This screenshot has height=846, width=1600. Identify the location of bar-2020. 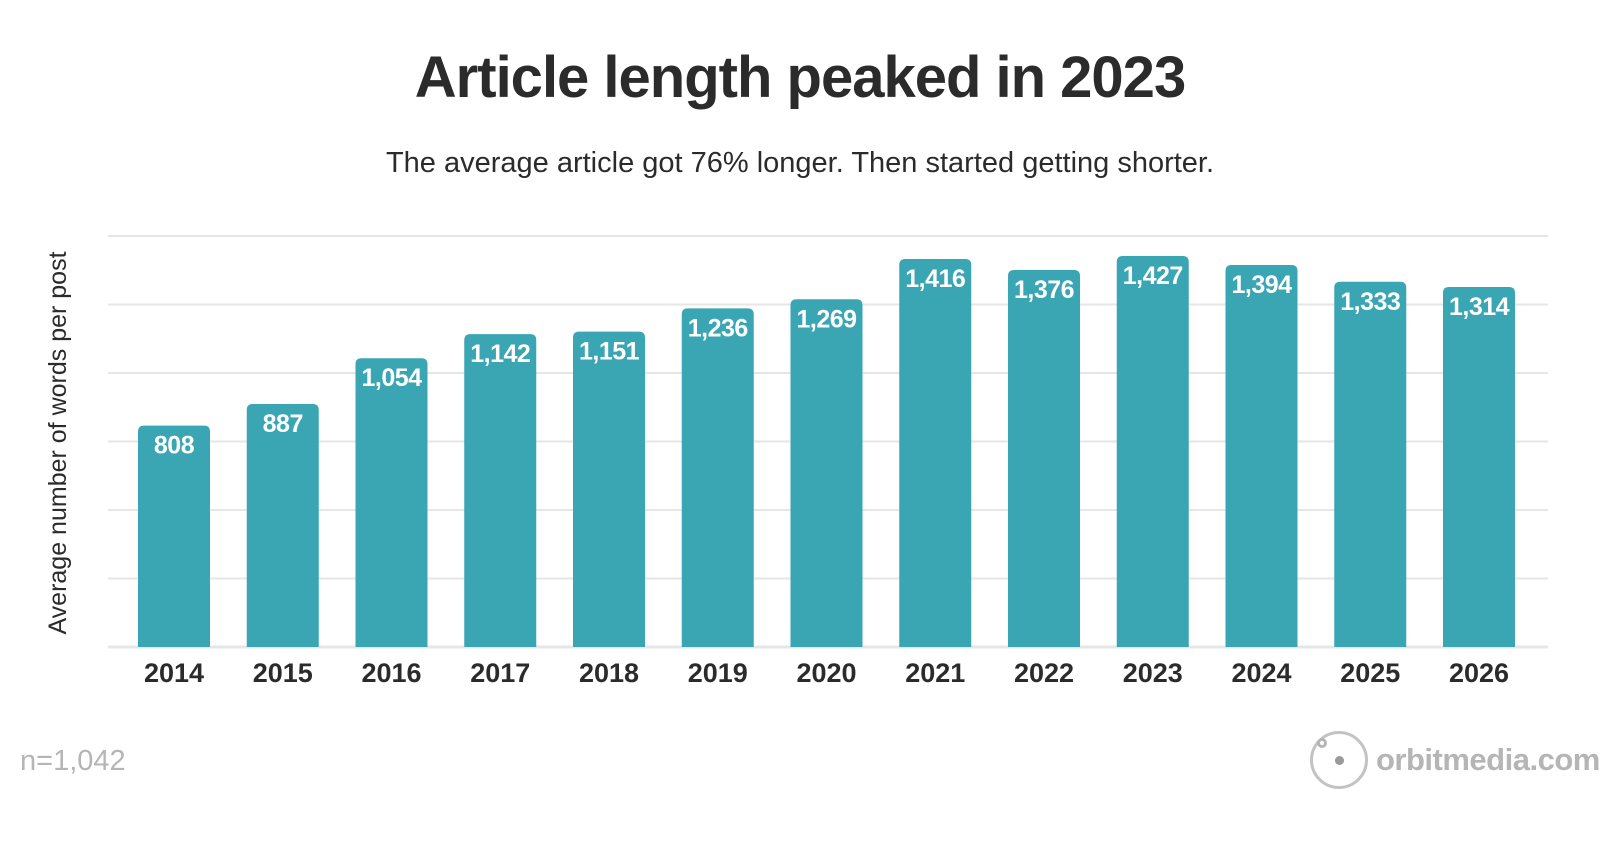
(826, 473).